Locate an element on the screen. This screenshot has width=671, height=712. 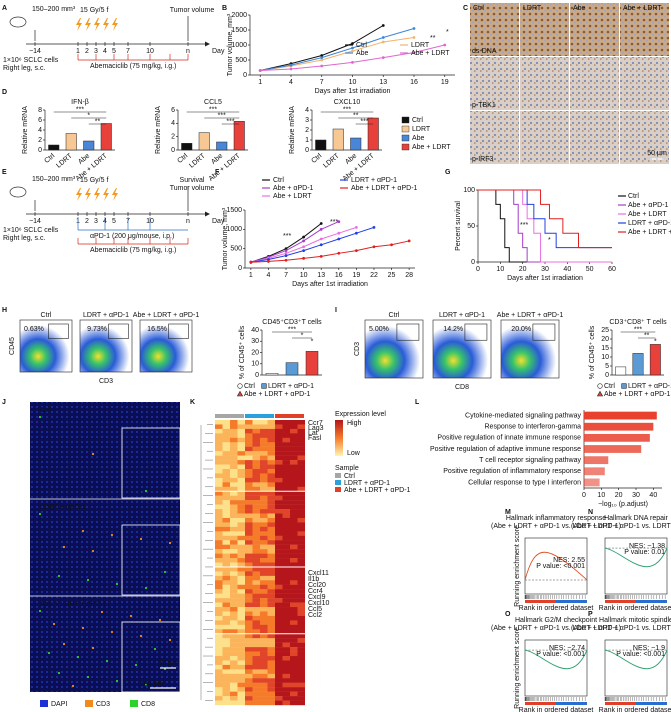
label: LDRT + αPD-1 is located at coordinates (374, 180).